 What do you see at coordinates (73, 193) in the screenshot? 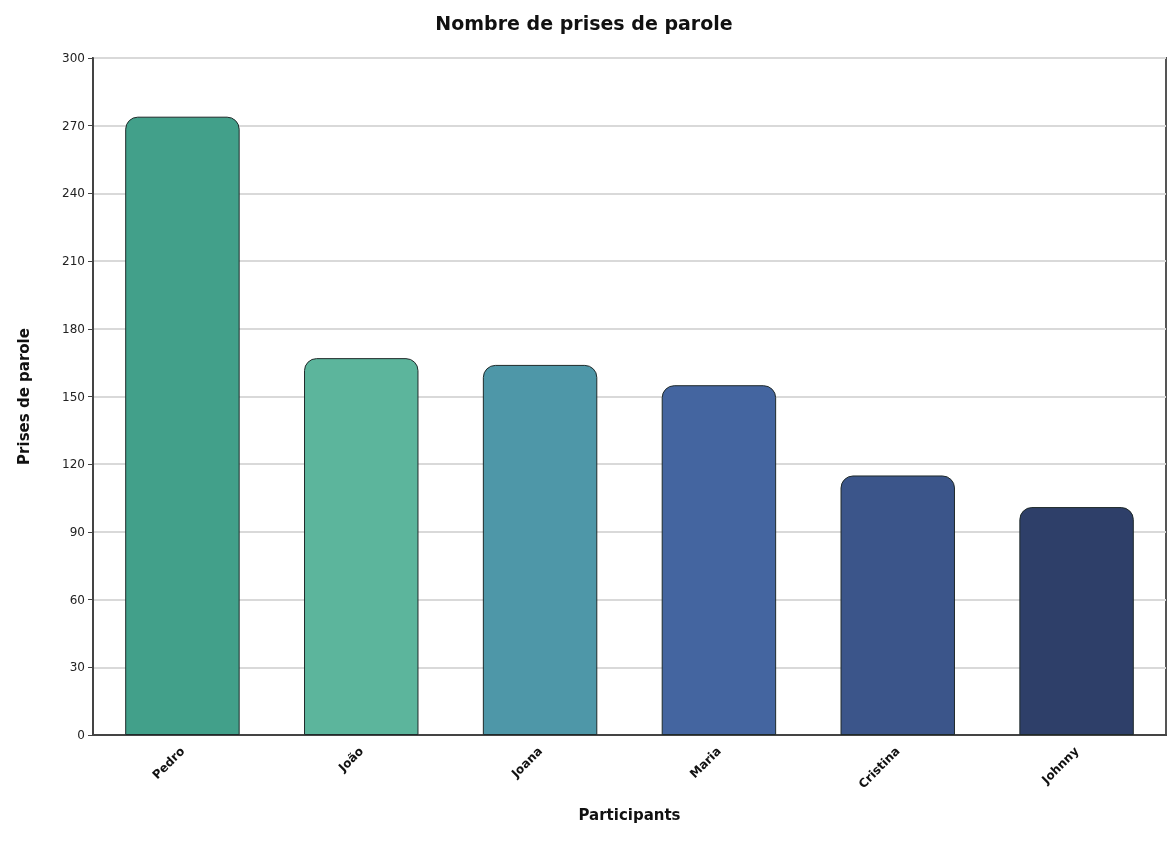
I see `y-tick-label: 240` at bounding box center [73, 193].